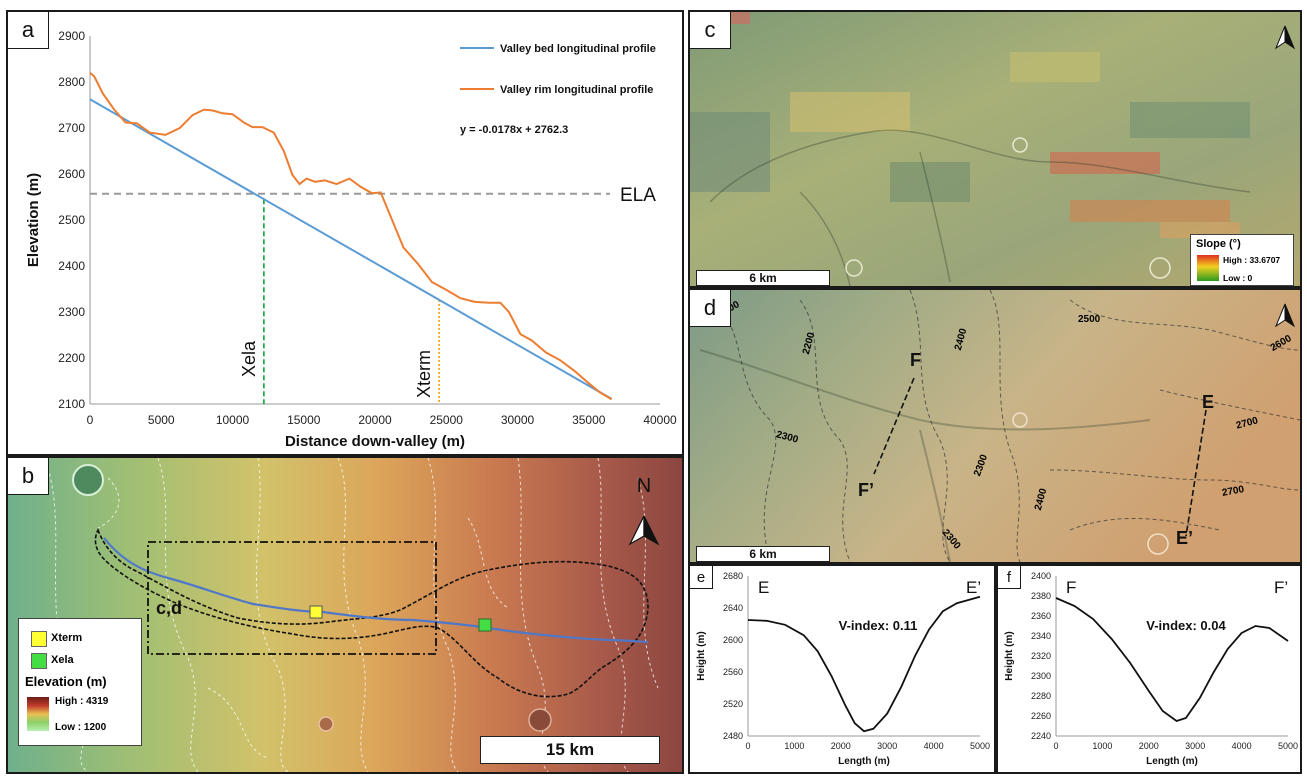  What do you see at coordinates (82, 701) in the screenshot?
I see `legend-high-label: High : 4319` at bounding box center [82, 701].